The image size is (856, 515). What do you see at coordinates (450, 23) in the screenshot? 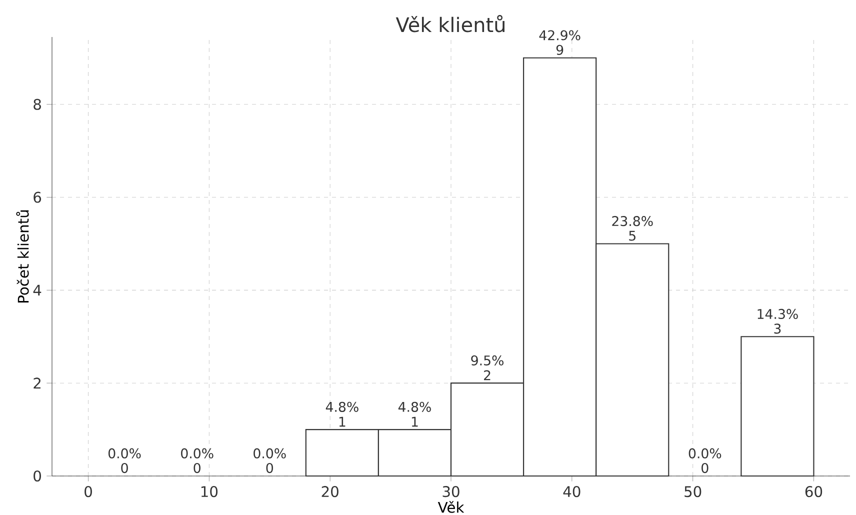
I see `chart-title: Věk klientů` at bounding box center [450, 23].